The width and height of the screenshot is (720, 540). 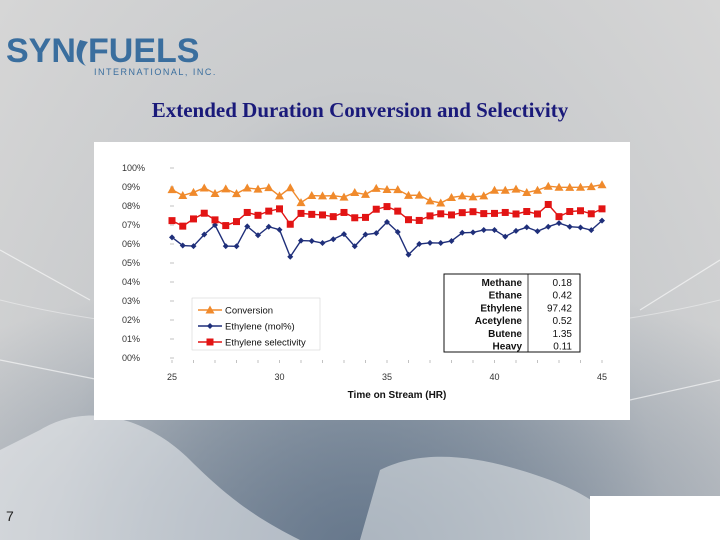 What do you see at coordinates (82, 53) in the screenshot?
I see `flame-icon` at bounding box center [82, 53].